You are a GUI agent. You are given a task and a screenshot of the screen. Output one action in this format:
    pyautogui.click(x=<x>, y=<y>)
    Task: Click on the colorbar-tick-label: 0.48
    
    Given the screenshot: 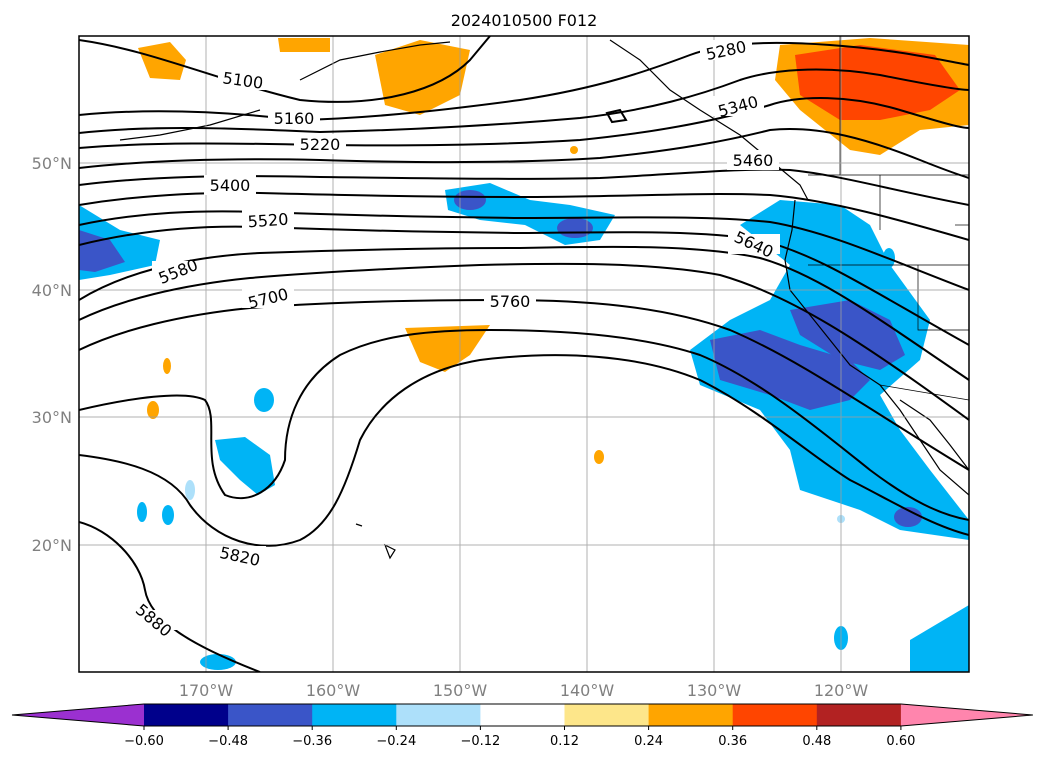 What is the action you would take?
    pyautogui.click(x=816, y=741)
    